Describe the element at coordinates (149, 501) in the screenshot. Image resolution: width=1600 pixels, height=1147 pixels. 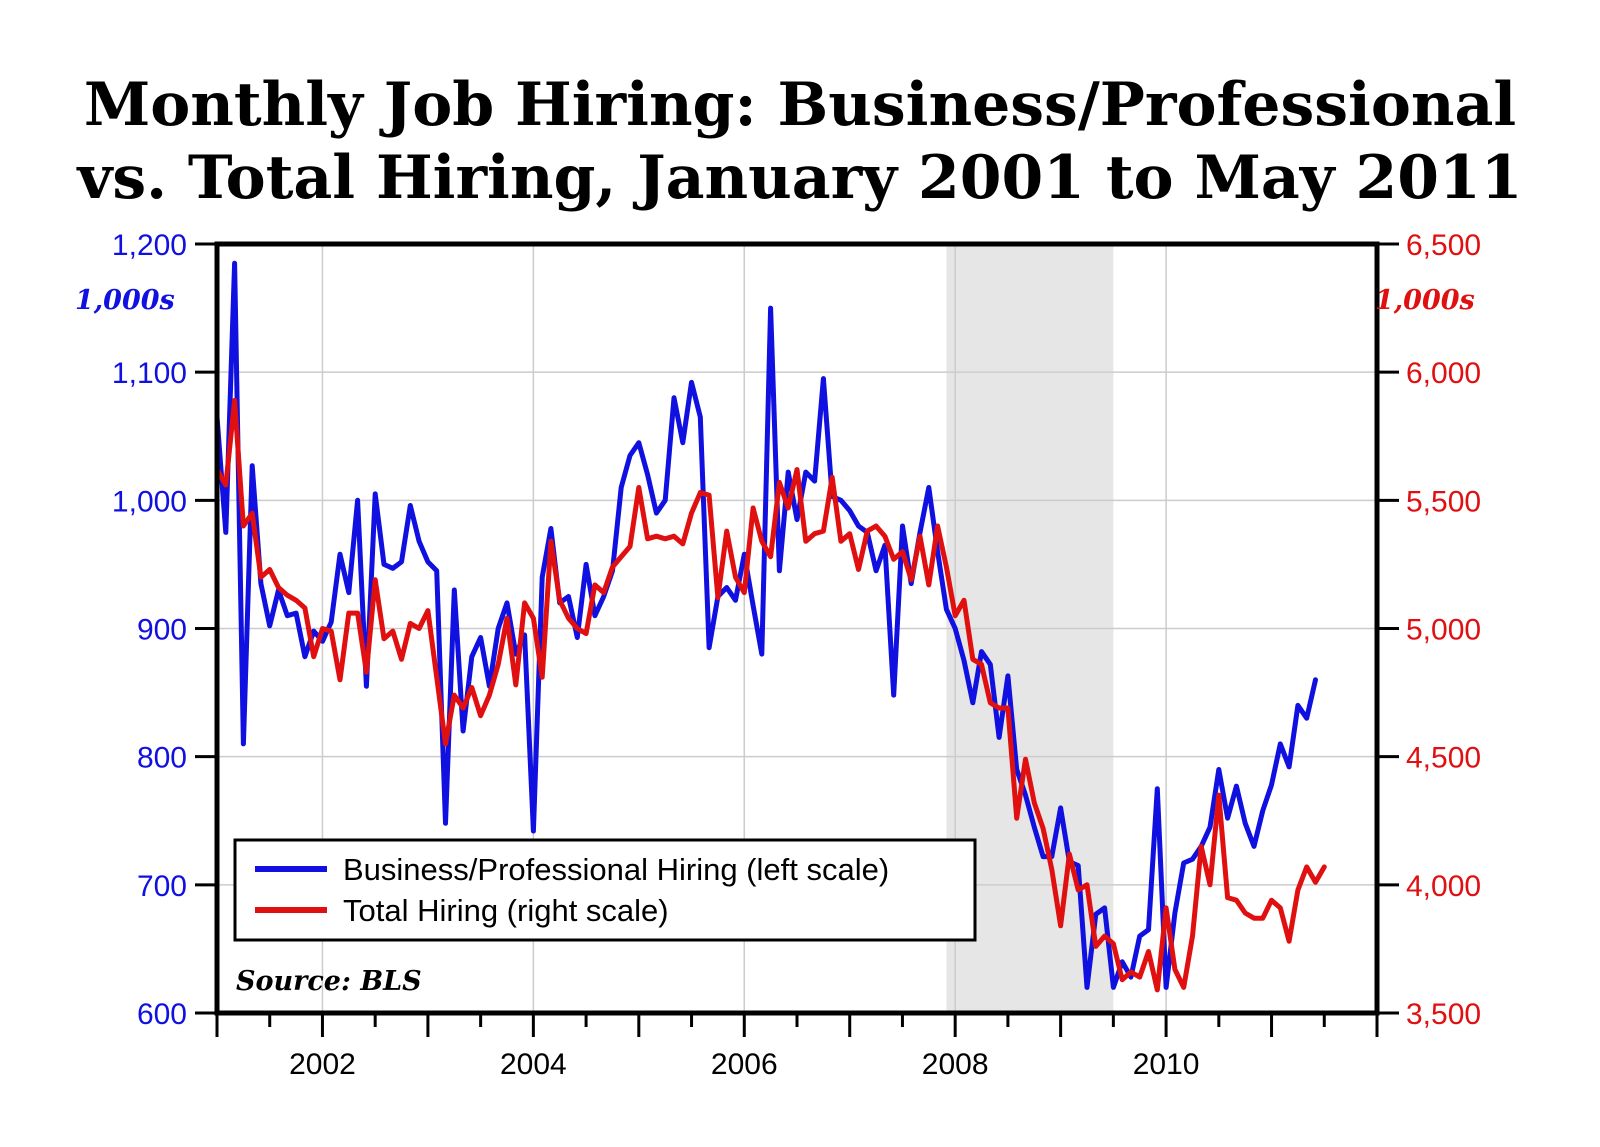
I see `left-tick-label: 1,000` at that location.